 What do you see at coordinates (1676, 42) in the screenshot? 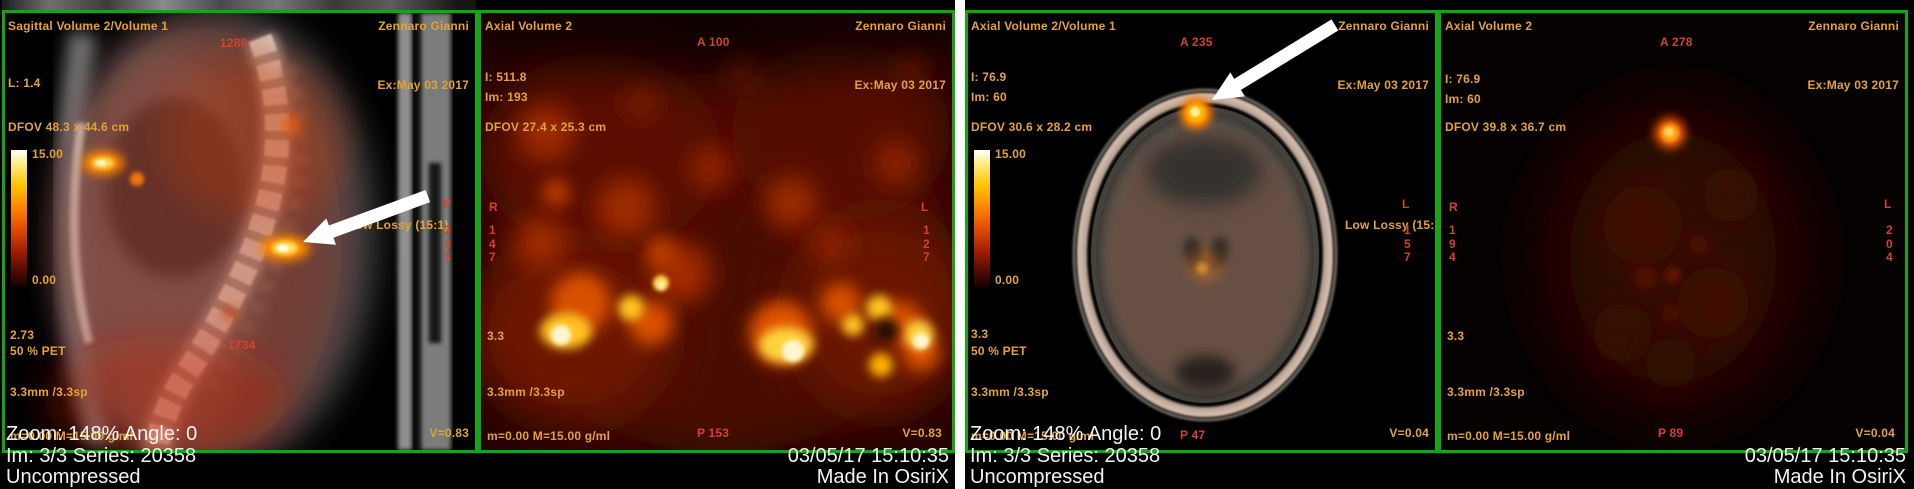
I see `crossref-marker-top: A 278` at bounding box center [1676, 42].